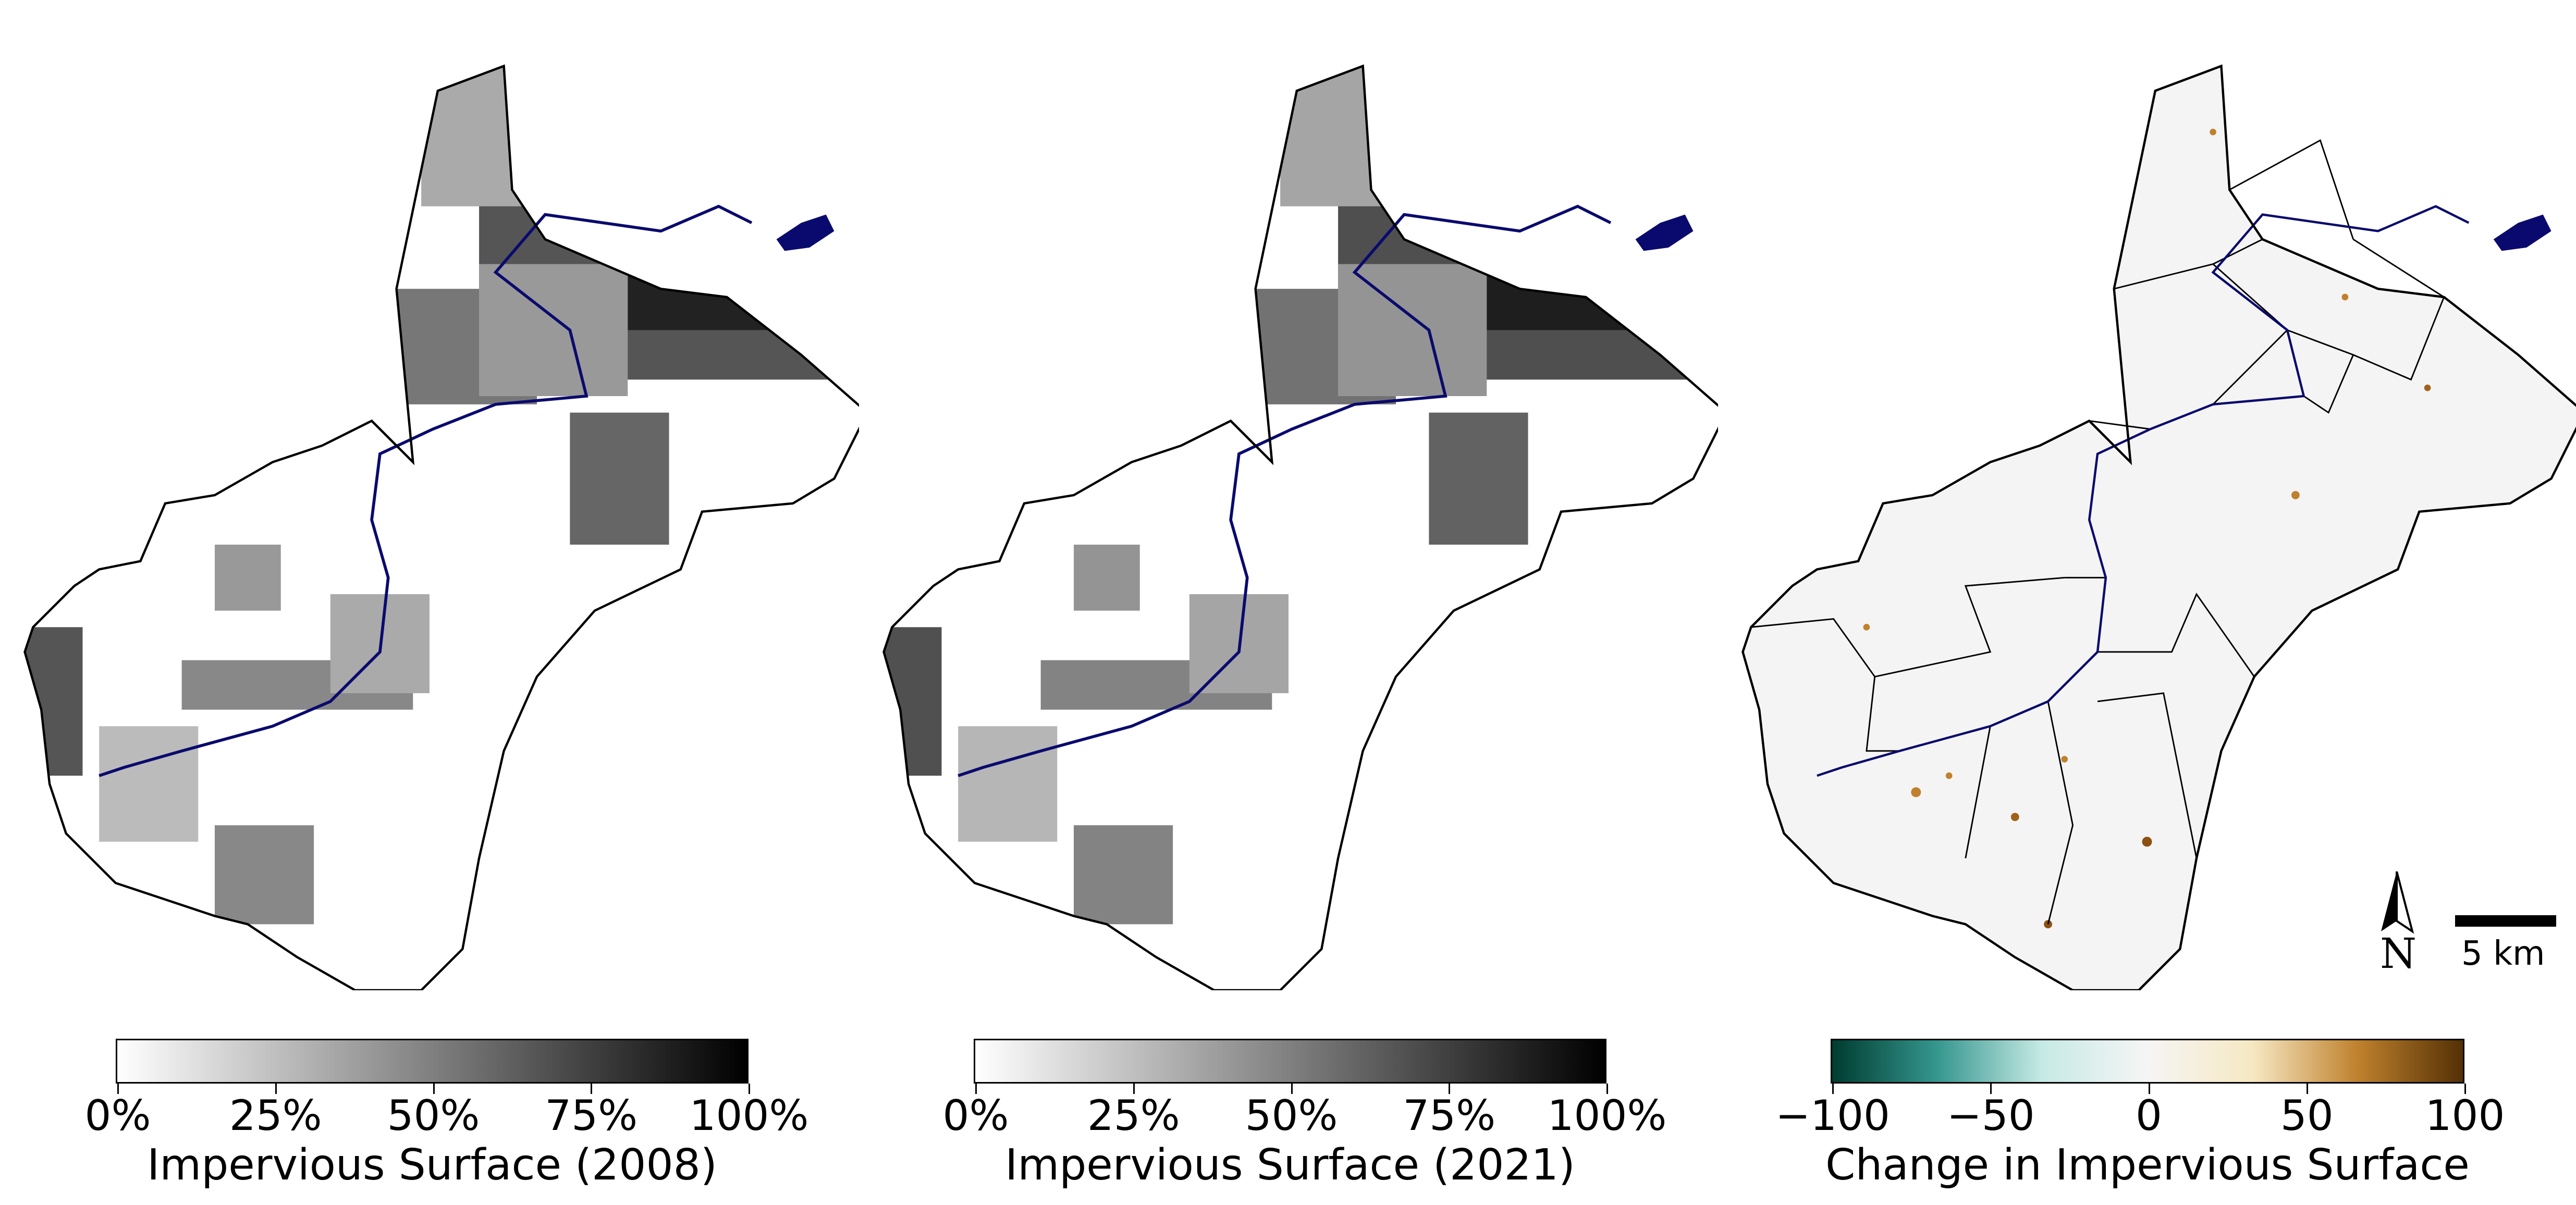 The image size is (2576, 1205). Describe the element at coordinates (1990, 1115) in the screenshot. I see `colorbar-tick-label: −50` at that location.